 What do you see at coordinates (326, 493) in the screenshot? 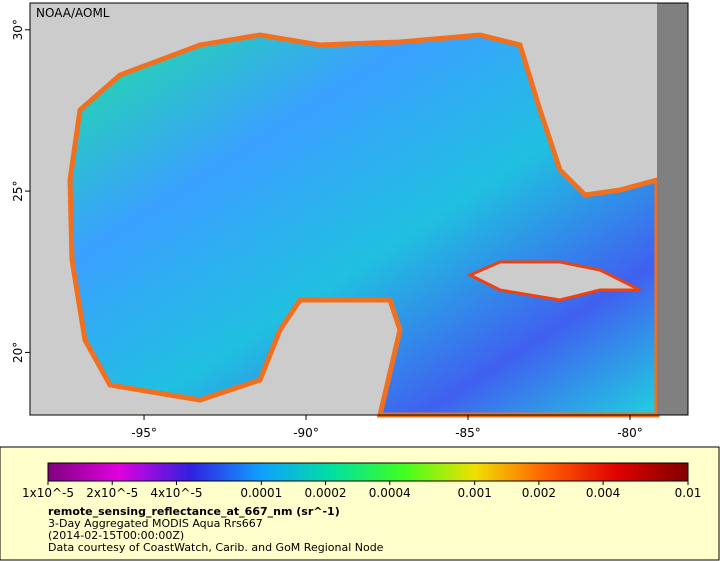
I see `colorbar-label: 0.0002` at bounding box center [326, 493].